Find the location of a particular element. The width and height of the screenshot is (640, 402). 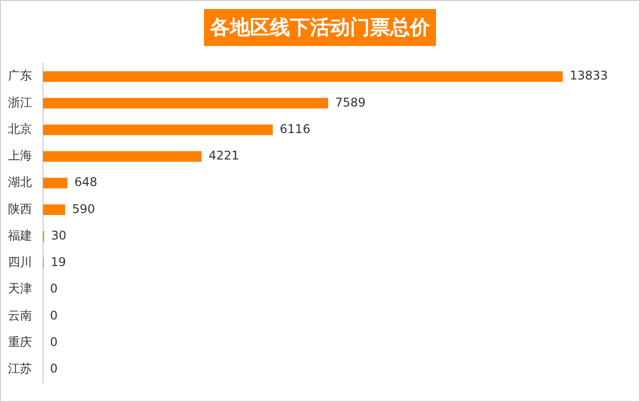

data-label: 590 is located at coordinates (84, 209).